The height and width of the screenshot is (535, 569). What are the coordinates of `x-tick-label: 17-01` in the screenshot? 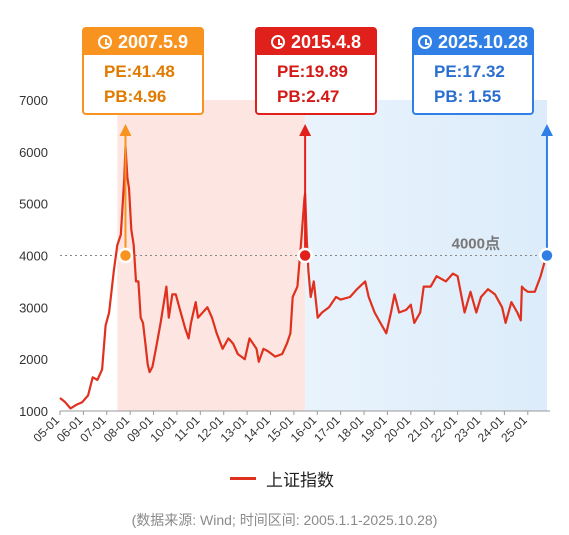 It's located at (327, 429).